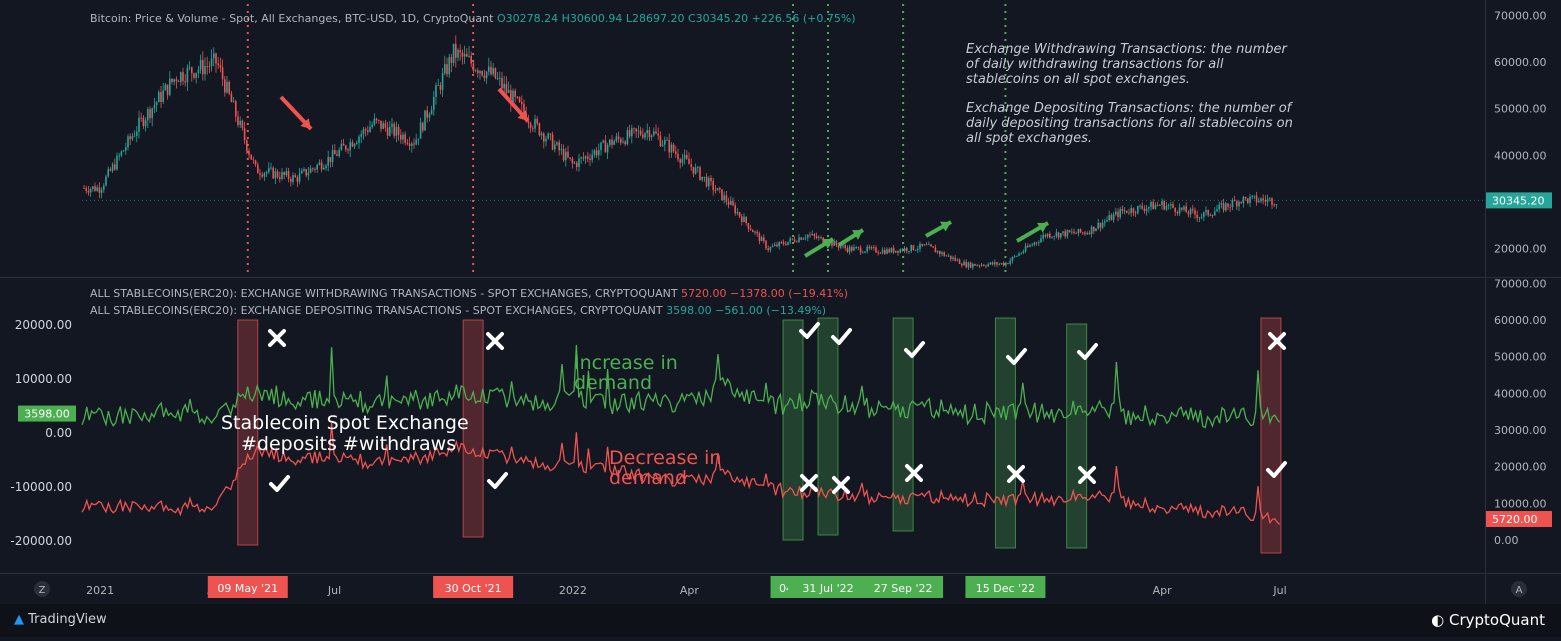 This screenshot has width=1561, height=641. I want to click on tradingview-icon: ▲, so click(19, 619).